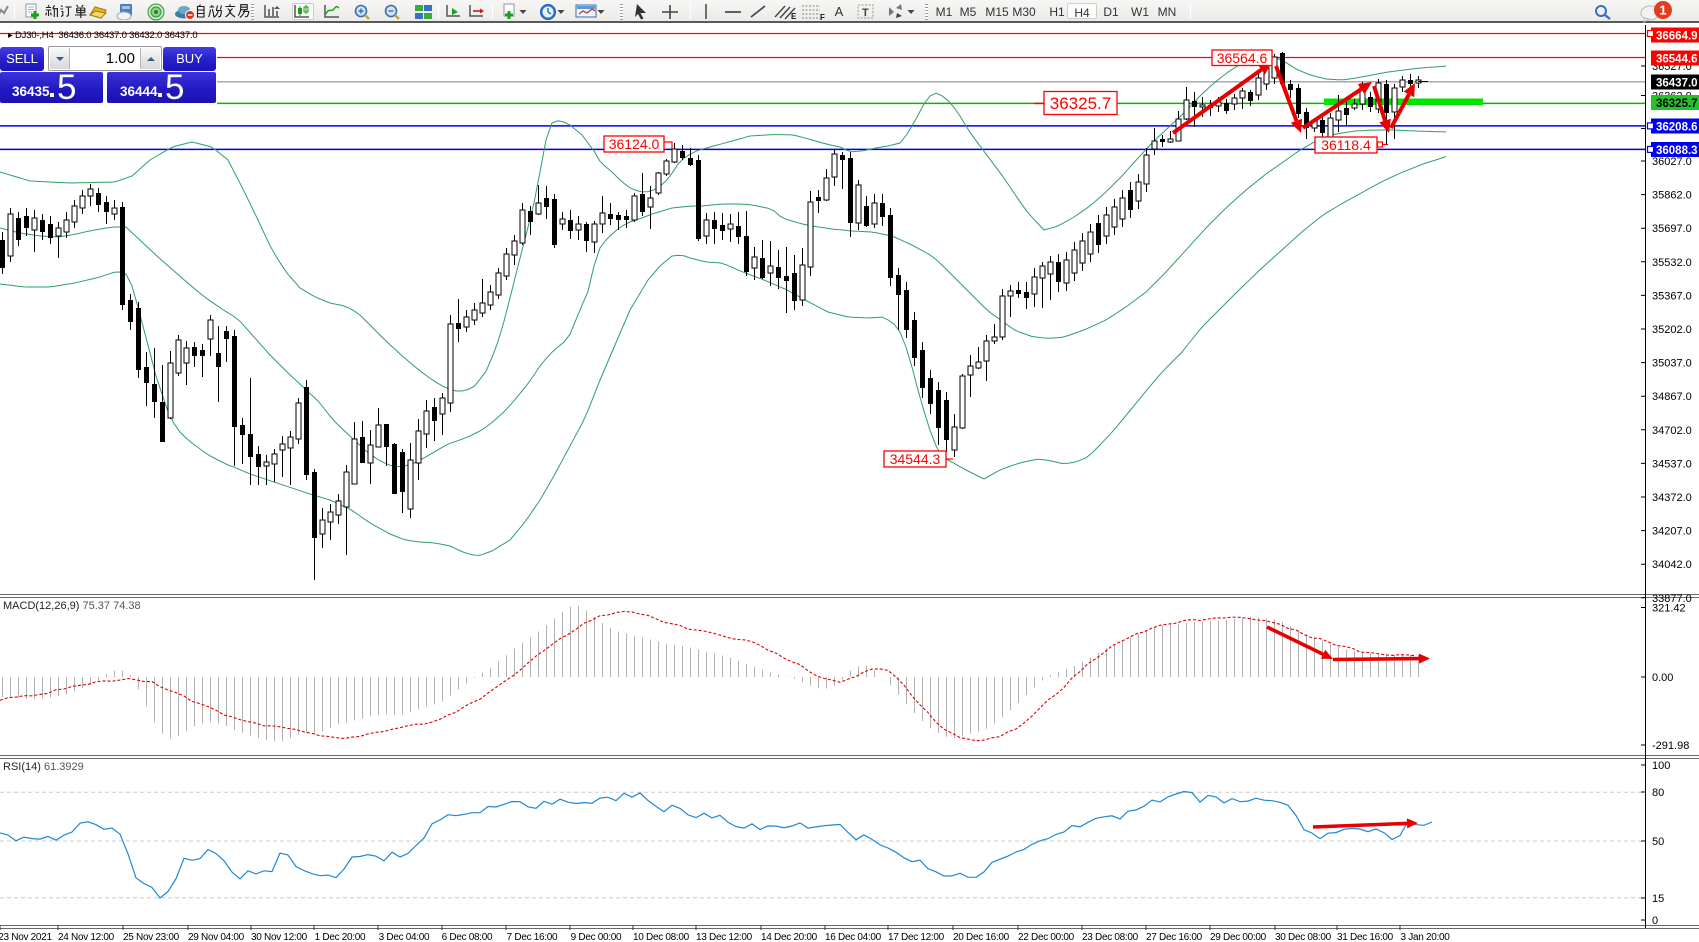 This screenshot has width=1699, height=942. I want to click on svg-text: 14 Dec 20:00, so click(789, 937).